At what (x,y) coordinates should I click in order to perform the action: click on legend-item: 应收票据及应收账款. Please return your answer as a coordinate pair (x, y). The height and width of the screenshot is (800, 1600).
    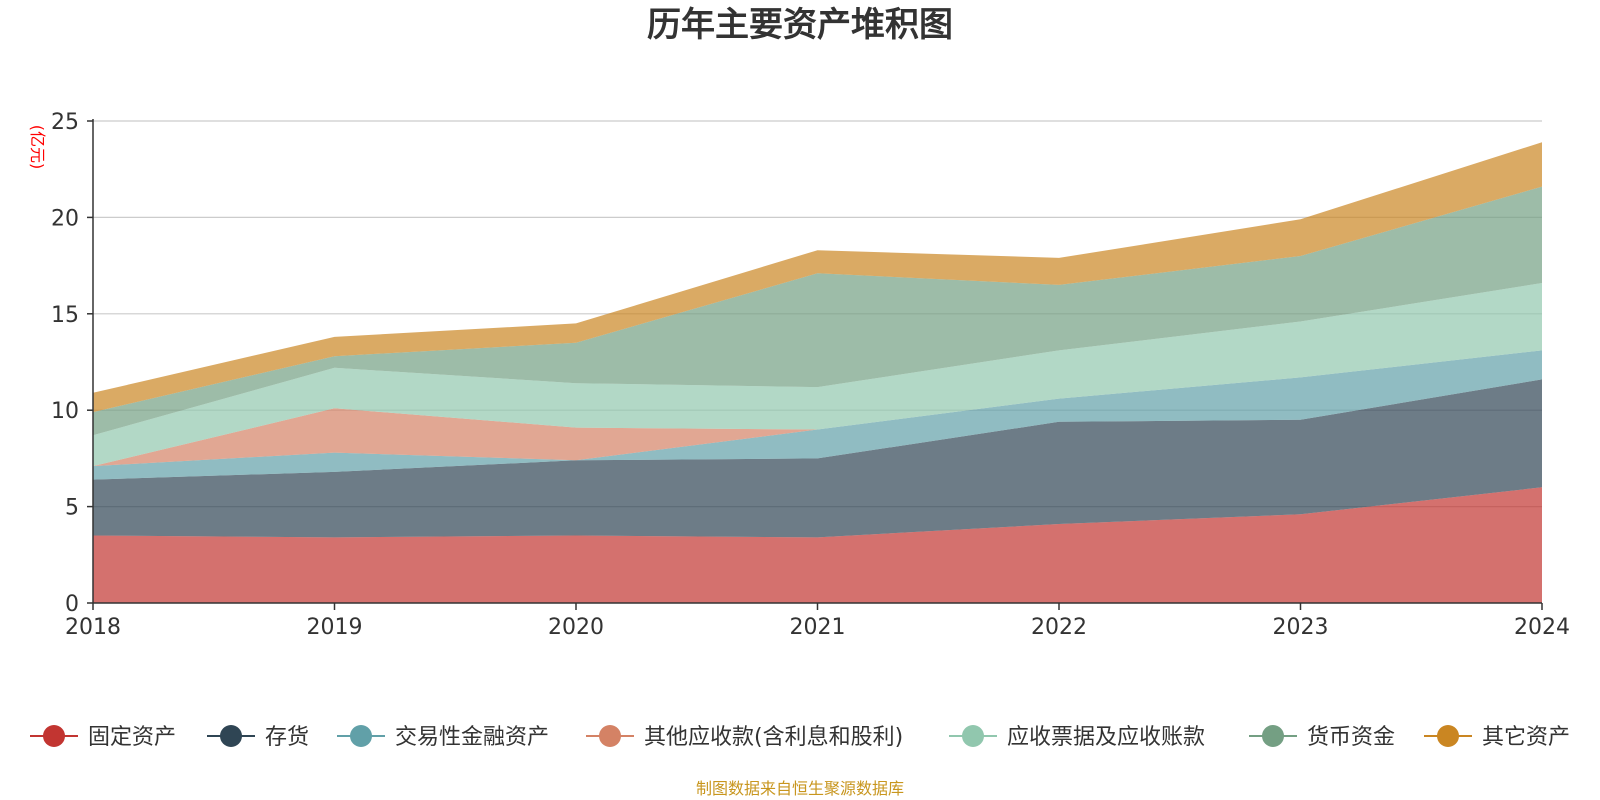
    Looking at the image, I should click on (1077, 737).